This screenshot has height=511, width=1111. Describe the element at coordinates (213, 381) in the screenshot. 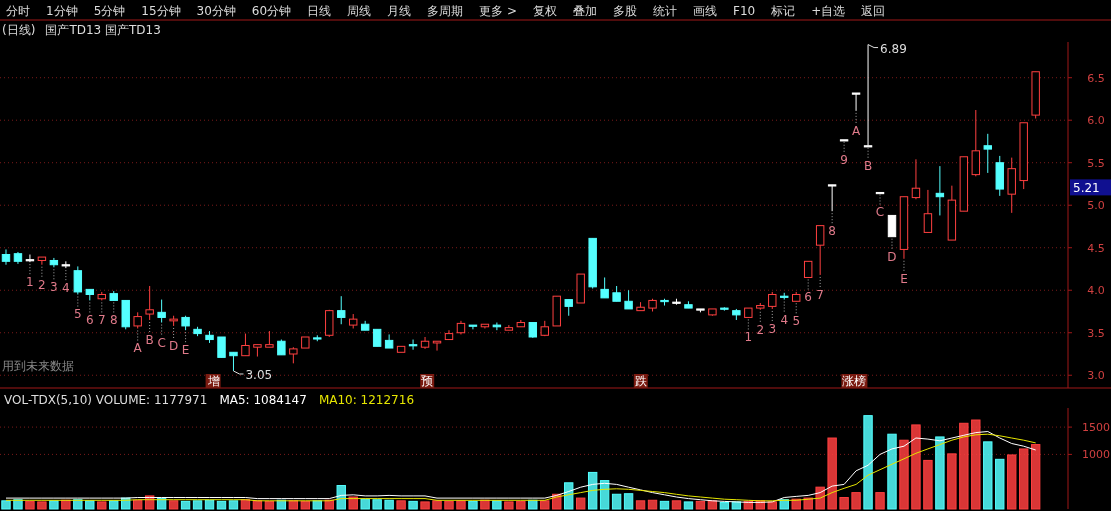

I see `annotation: 增` at that location.